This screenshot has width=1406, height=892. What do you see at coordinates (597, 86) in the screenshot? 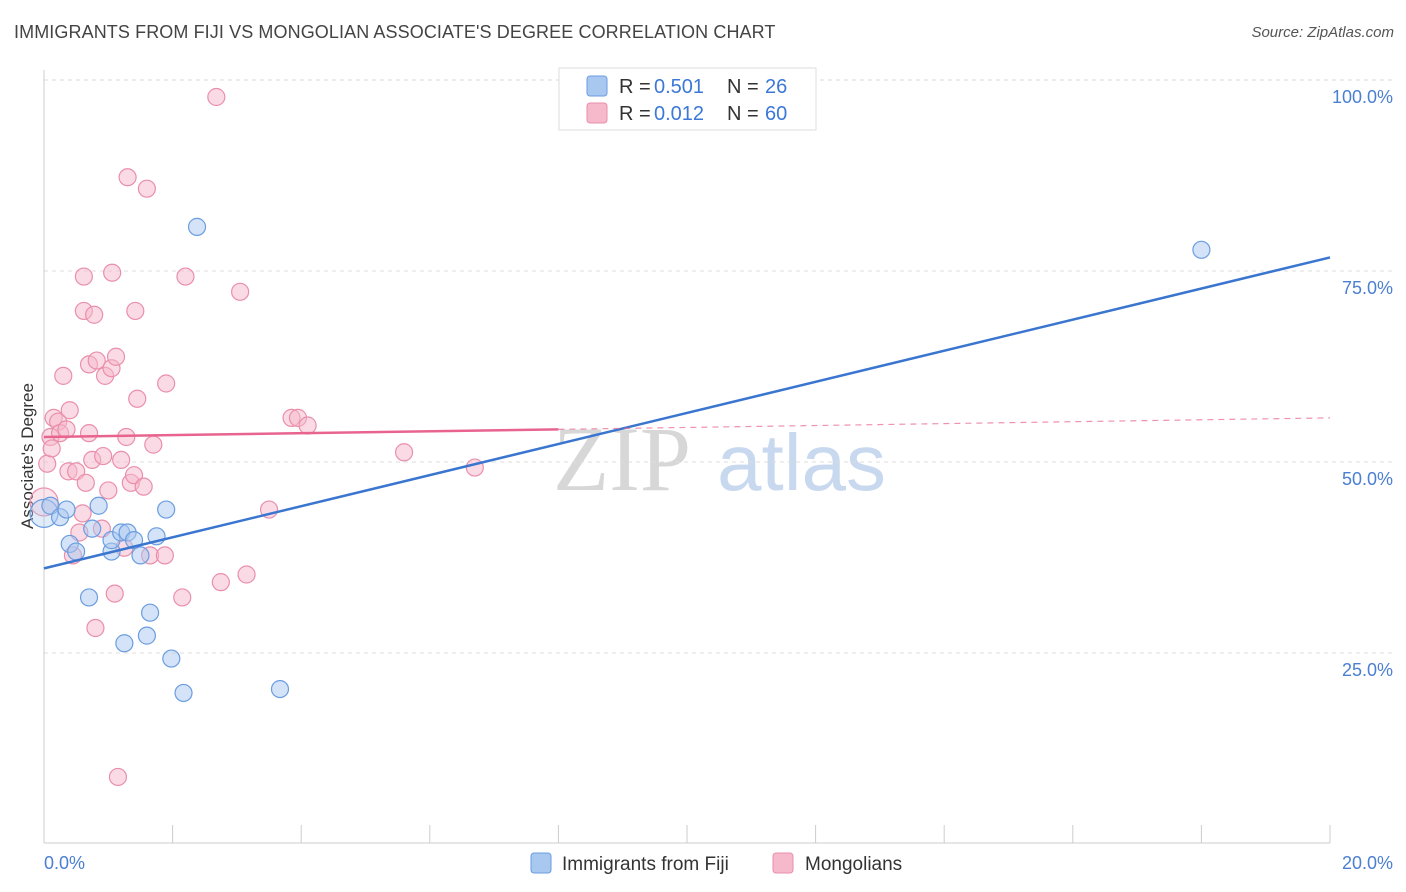
I see `legend-swatch-fiji` at bounding box center [597, 86].